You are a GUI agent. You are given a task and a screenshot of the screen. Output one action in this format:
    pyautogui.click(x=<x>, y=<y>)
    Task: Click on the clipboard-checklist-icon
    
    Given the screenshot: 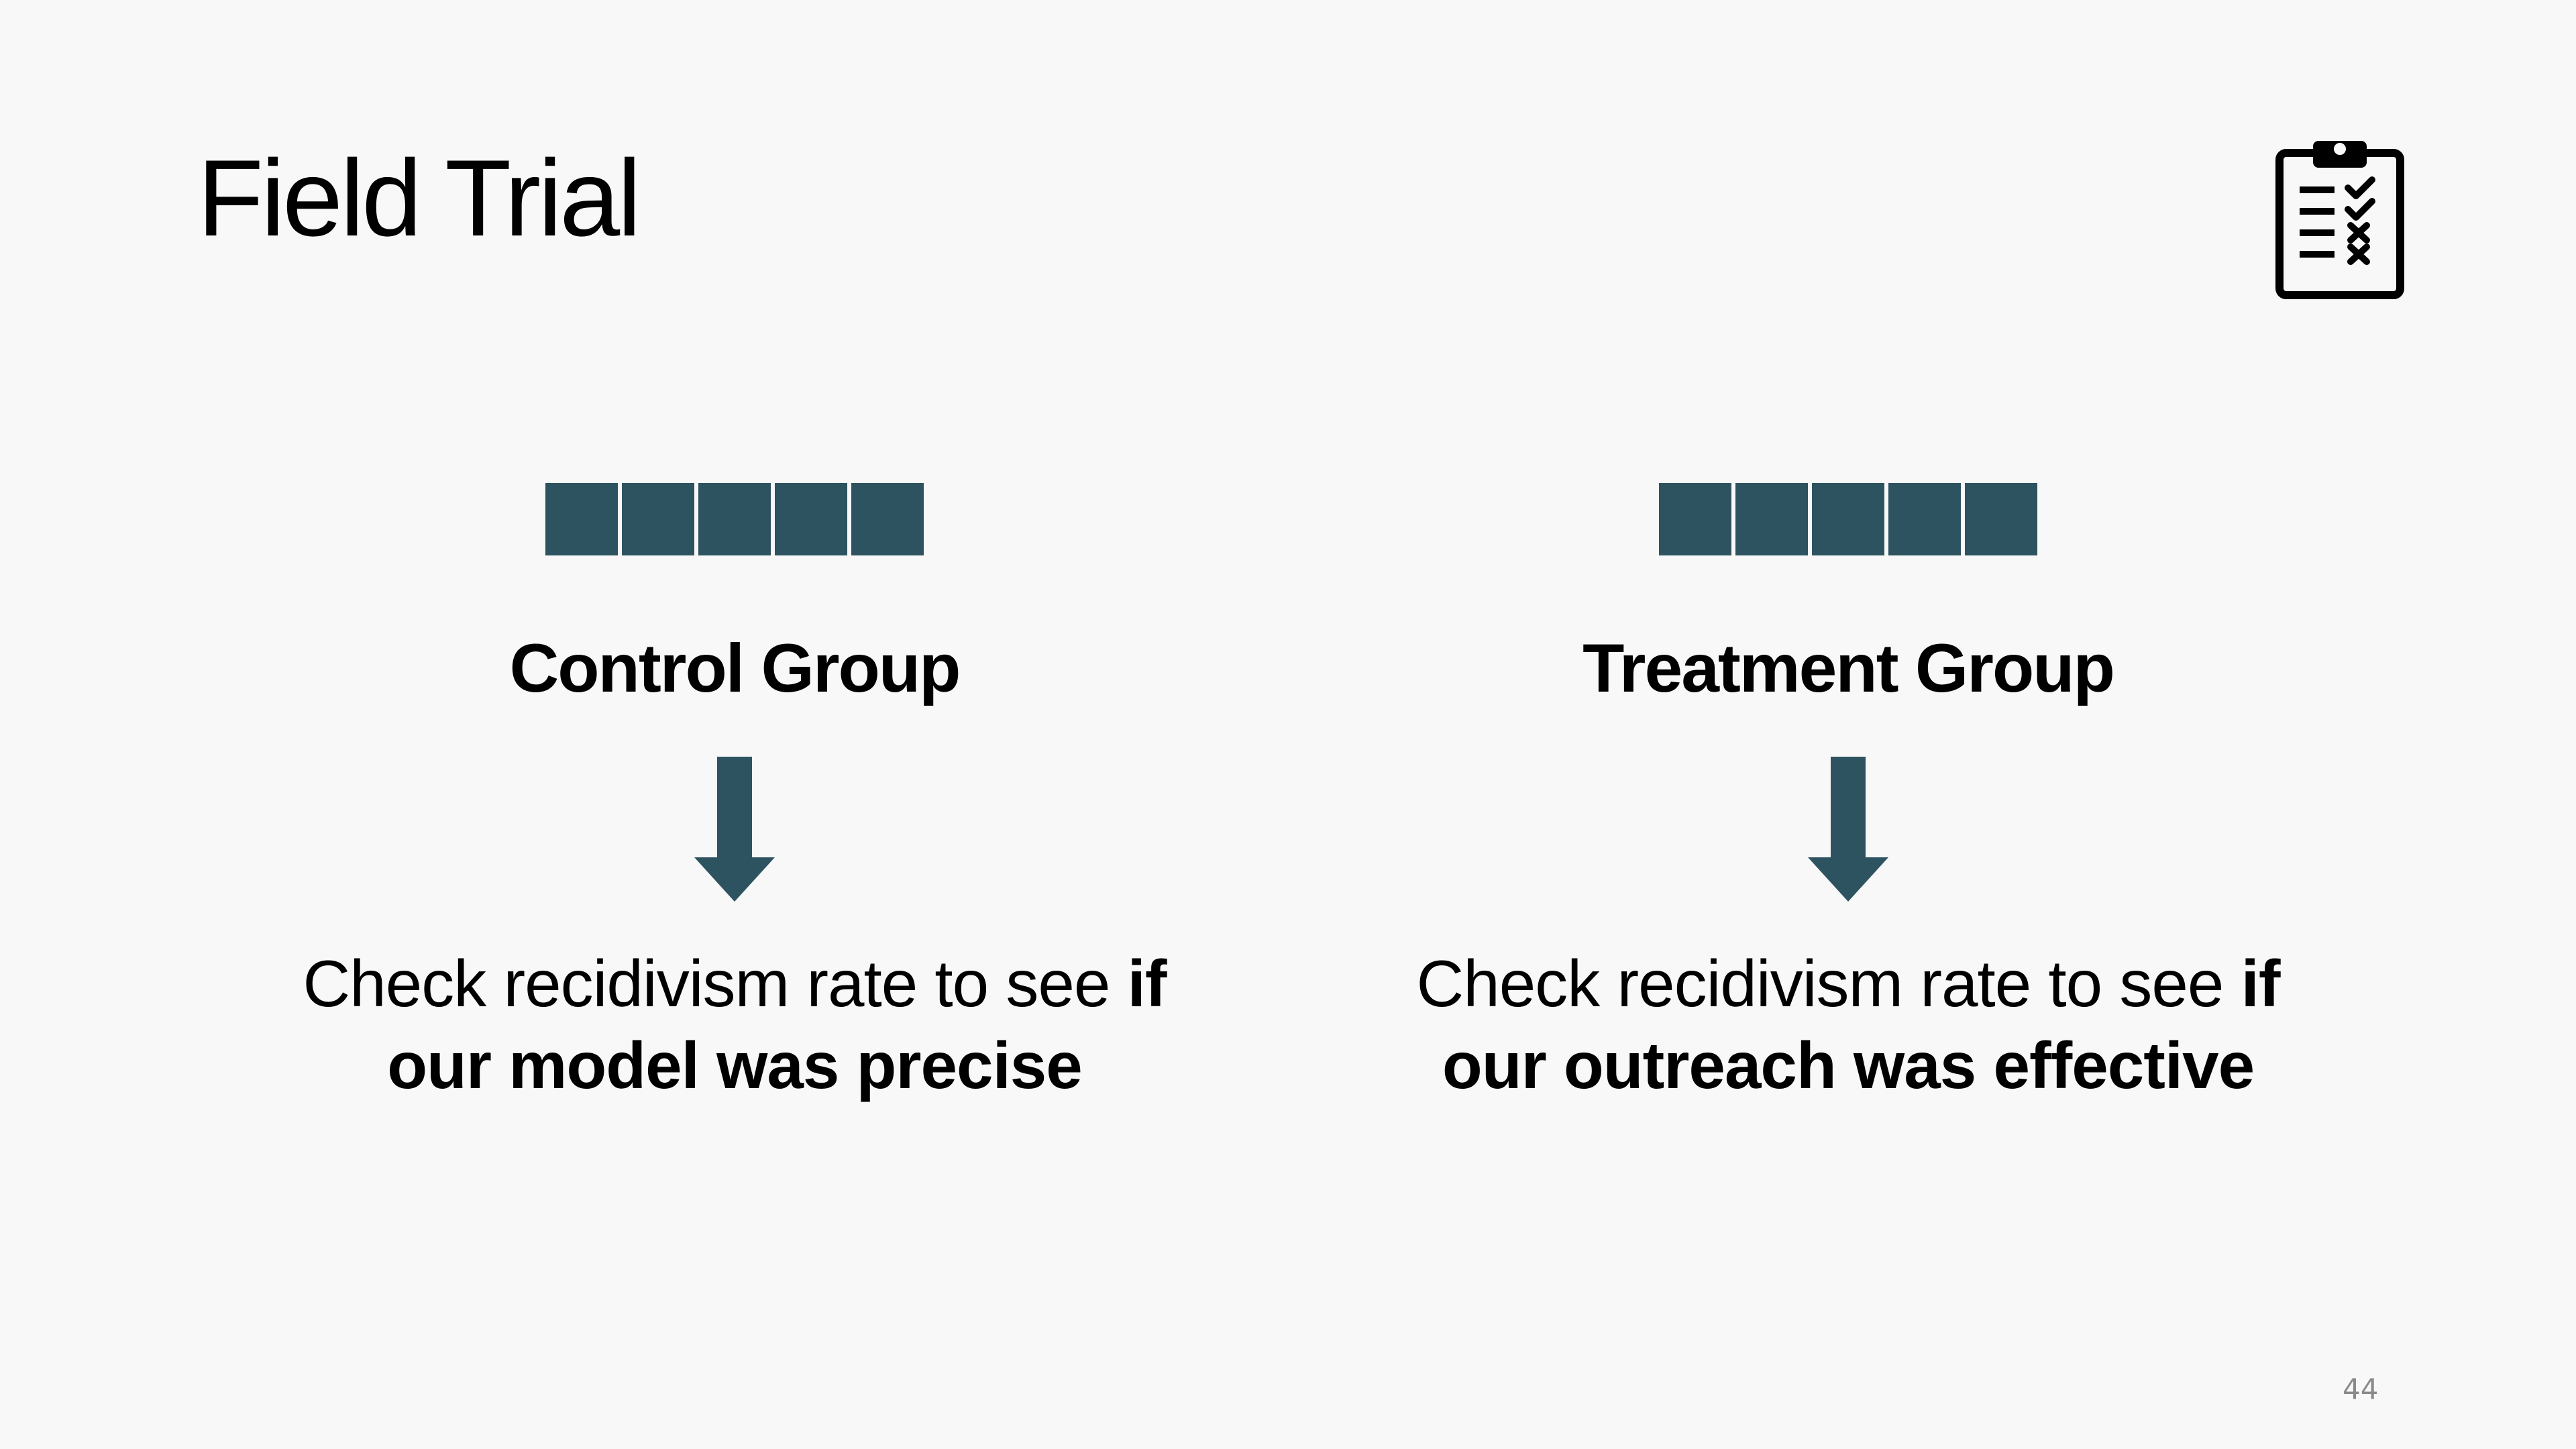 What is the action you would take?
    pyautogui.click(x=2339, y=220)
    